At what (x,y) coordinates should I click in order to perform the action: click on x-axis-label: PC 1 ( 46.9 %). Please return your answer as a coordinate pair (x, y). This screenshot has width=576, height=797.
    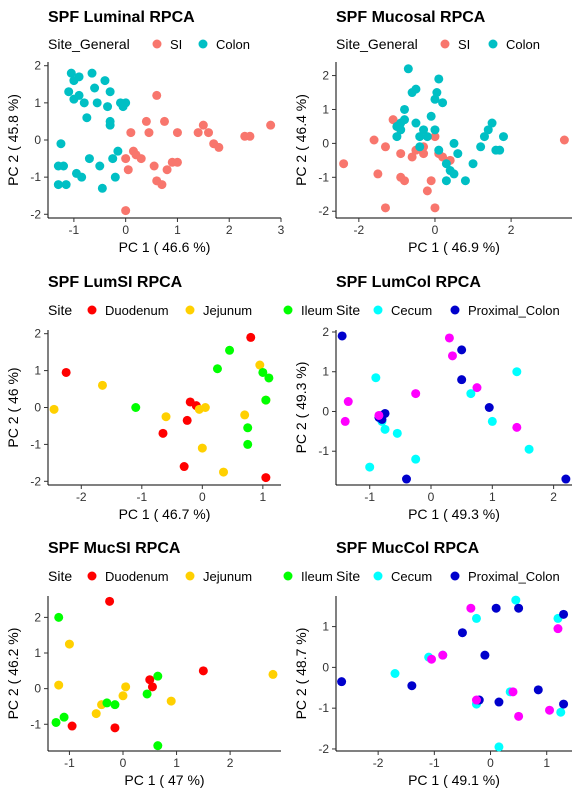
    Looking at the image, I should click on (454, 247).